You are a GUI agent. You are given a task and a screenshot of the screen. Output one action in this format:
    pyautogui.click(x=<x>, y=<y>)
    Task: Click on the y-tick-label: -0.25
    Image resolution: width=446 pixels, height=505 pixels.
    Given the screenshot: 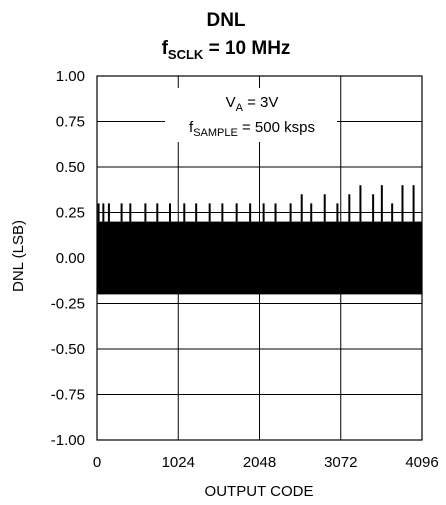 What is the action you would take?
    pyautogui.click(x=68, y=304)
    